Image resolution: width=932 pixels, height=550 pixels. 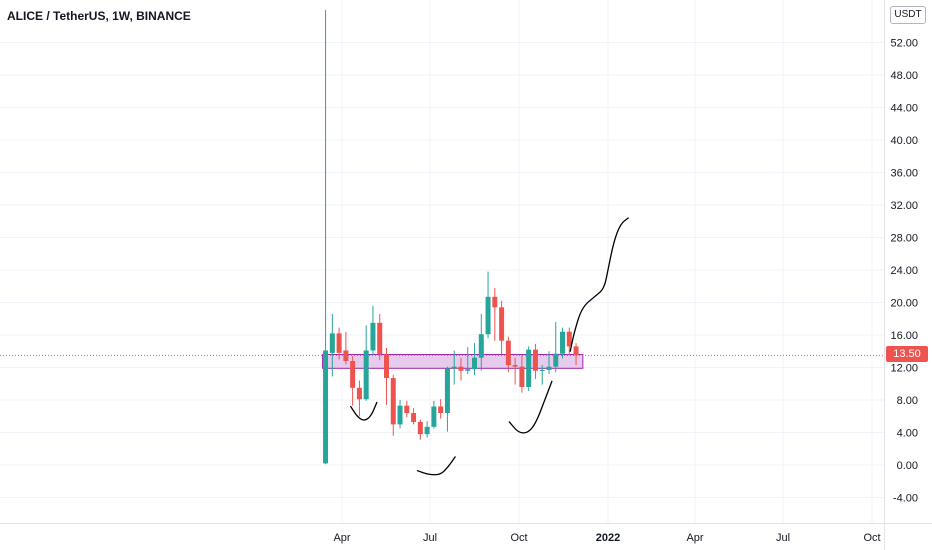 I want to click on y-tick-label: -4.00, so click(x=905, y=499).